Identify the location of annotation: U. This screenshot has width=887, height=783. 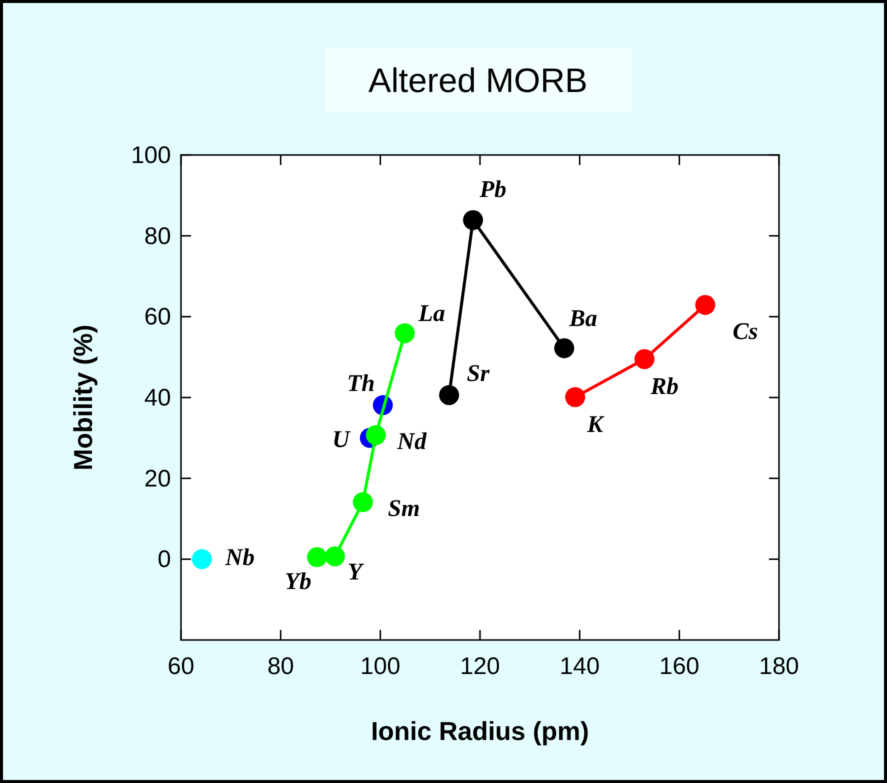
(342, 439).